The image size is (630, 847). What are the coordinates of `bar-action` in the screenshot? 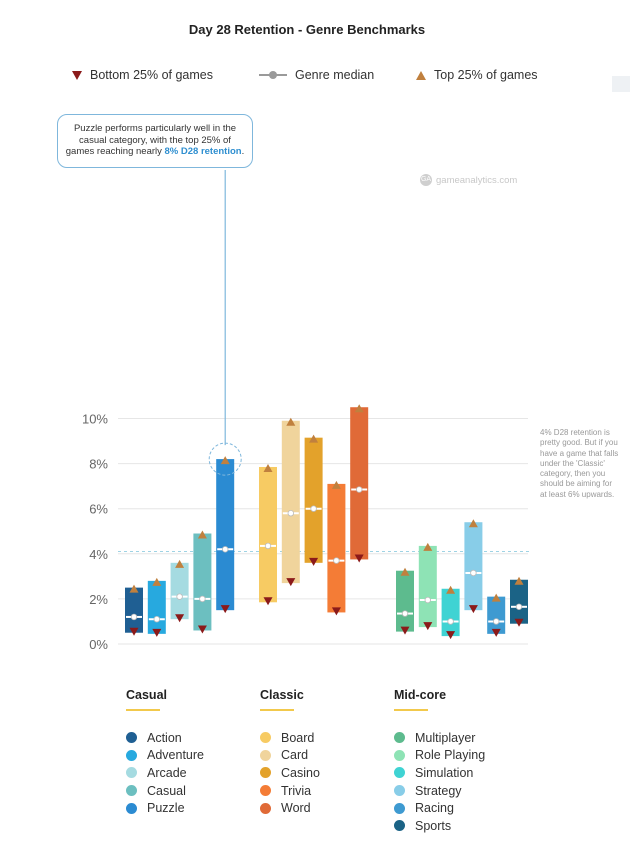 It's located at (134, 610).